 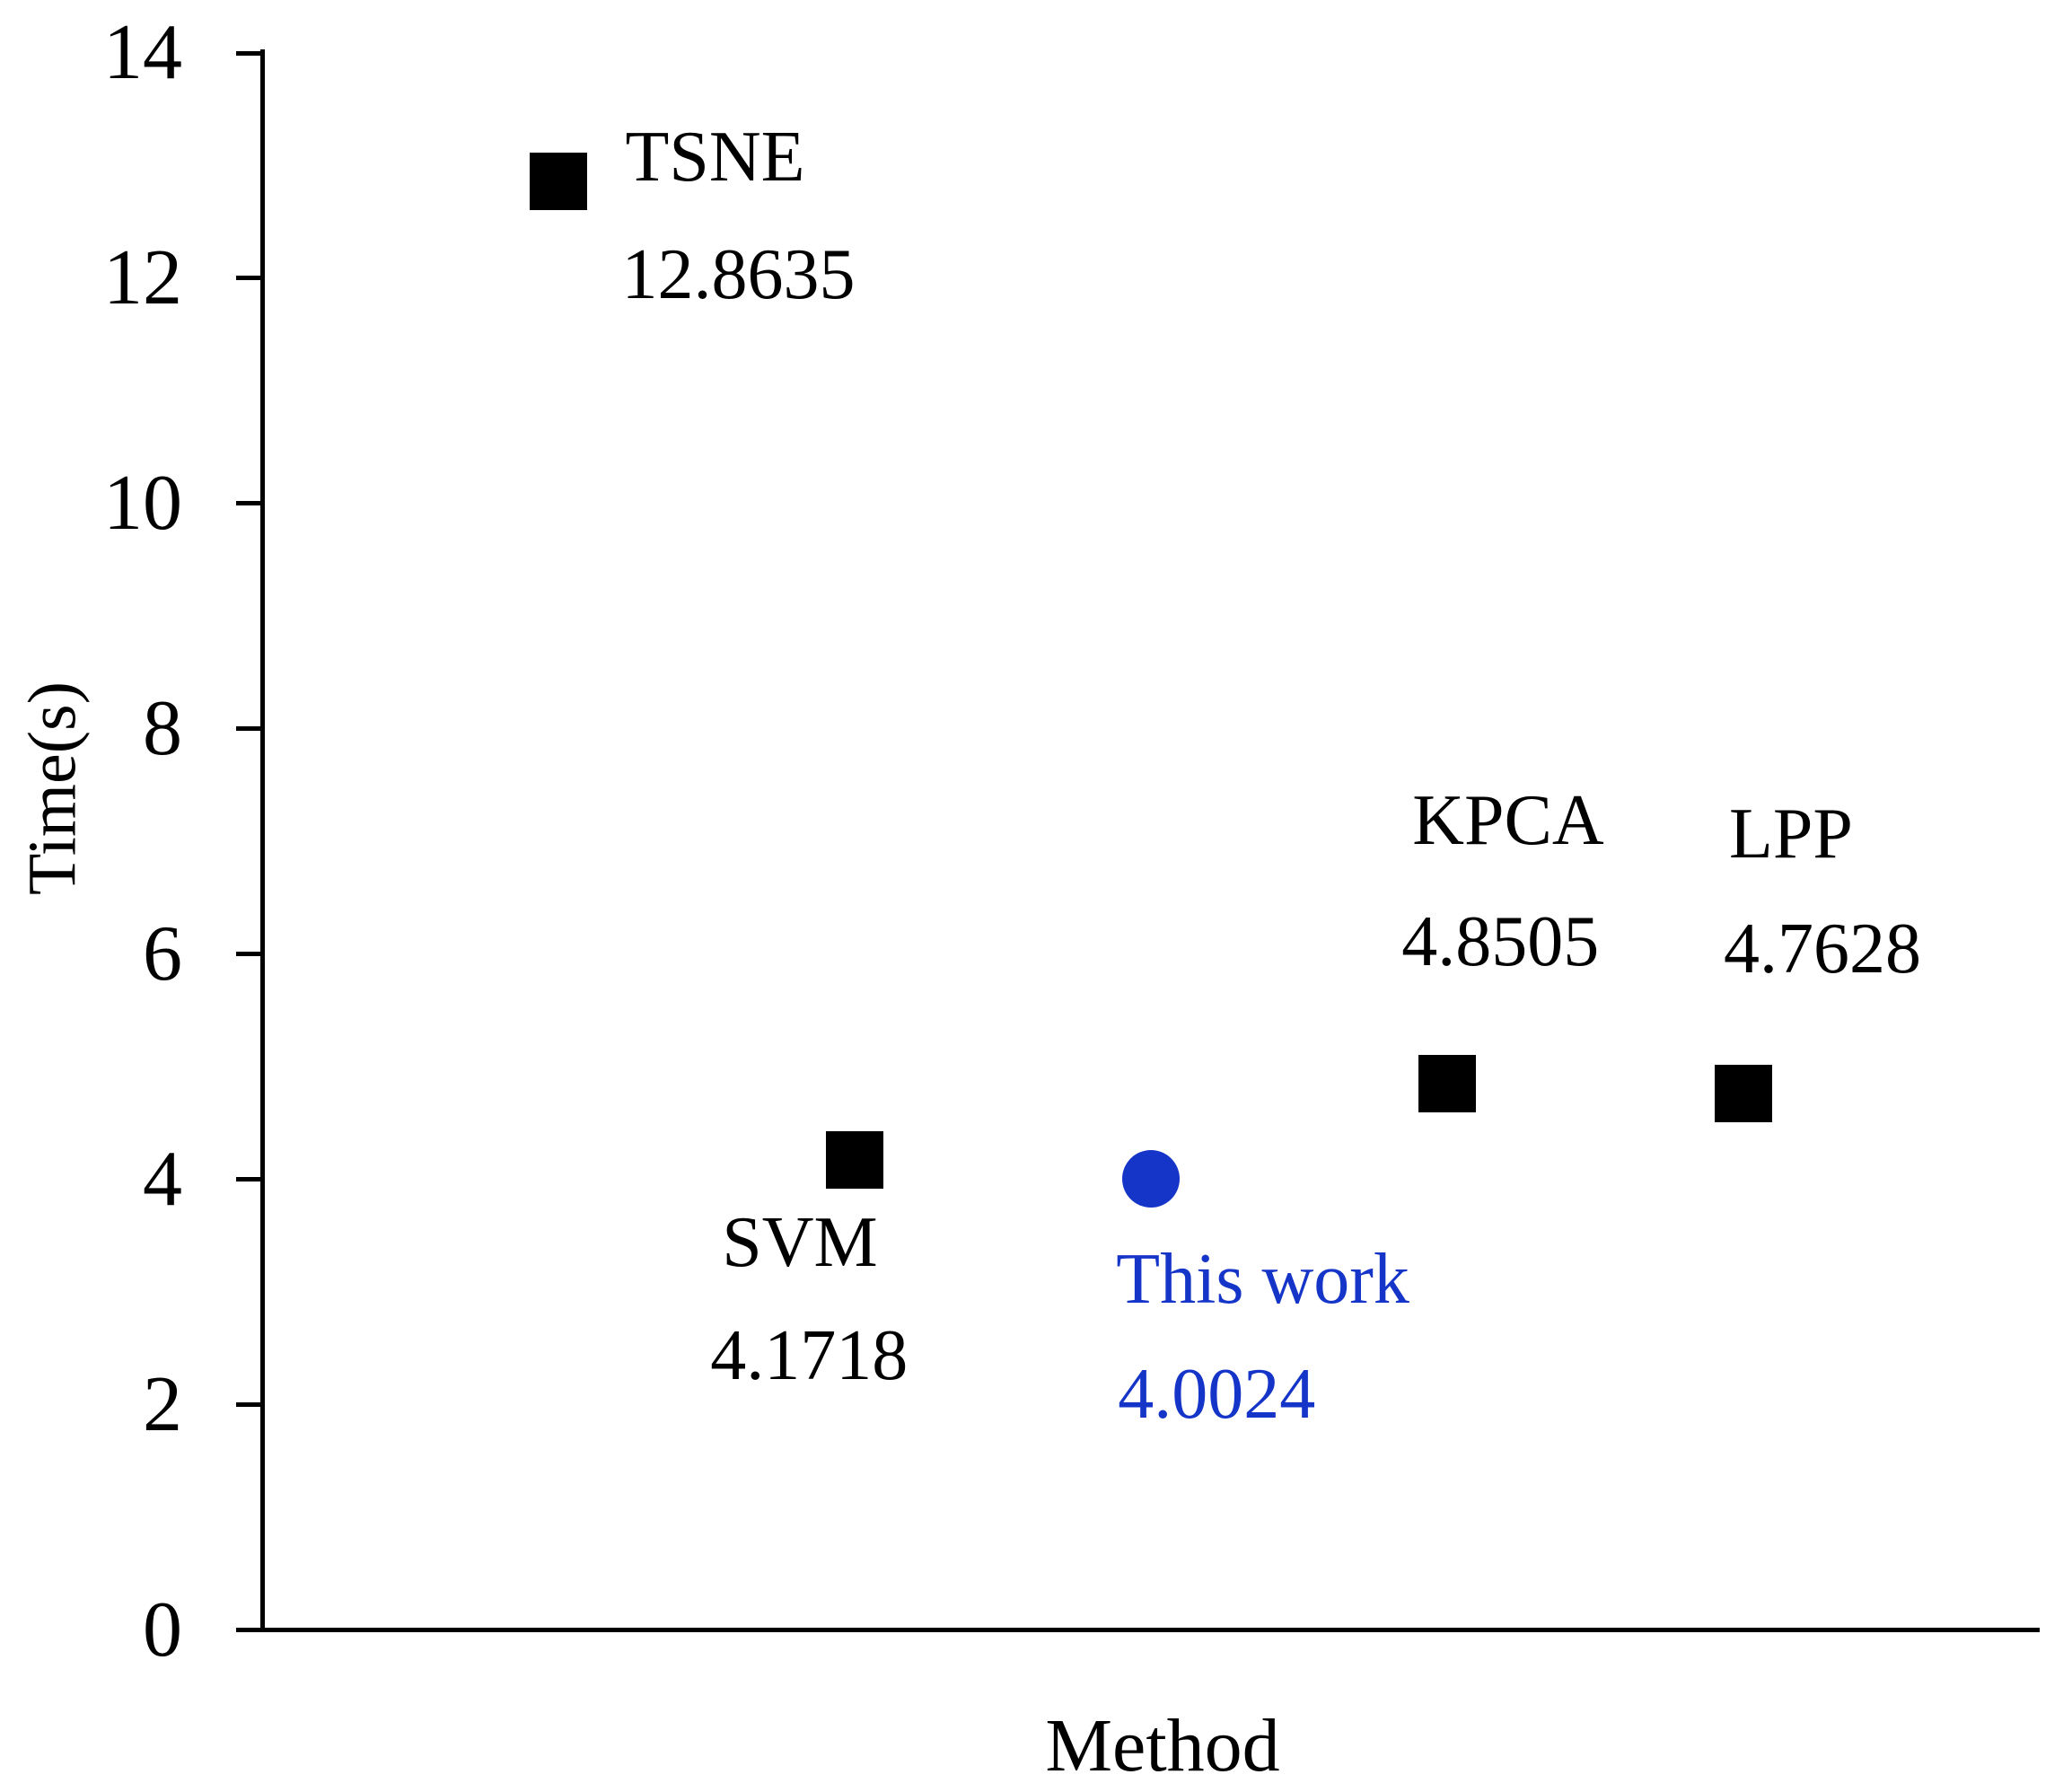 I want to click on point-name-label-this-work: This work, so click(x=1263, y=1280).